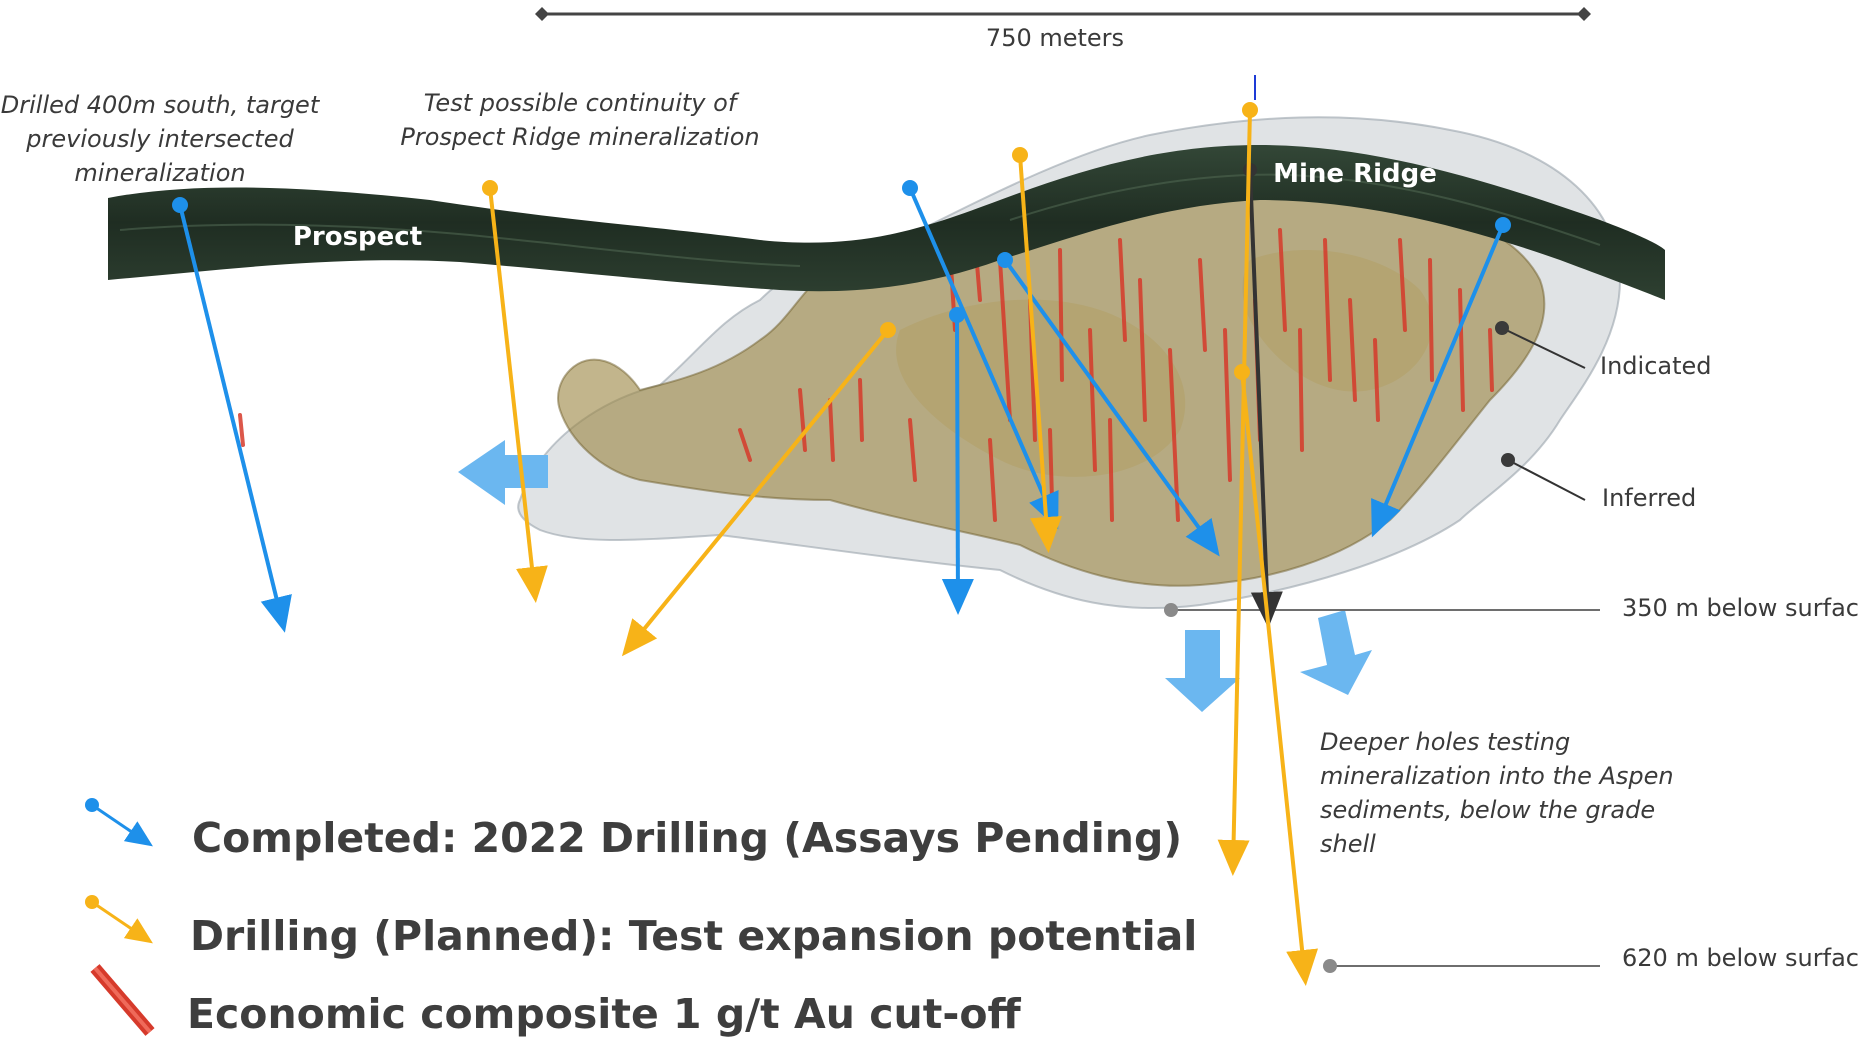  I want to click on legend-economic-symbol, so click(122, 1000).